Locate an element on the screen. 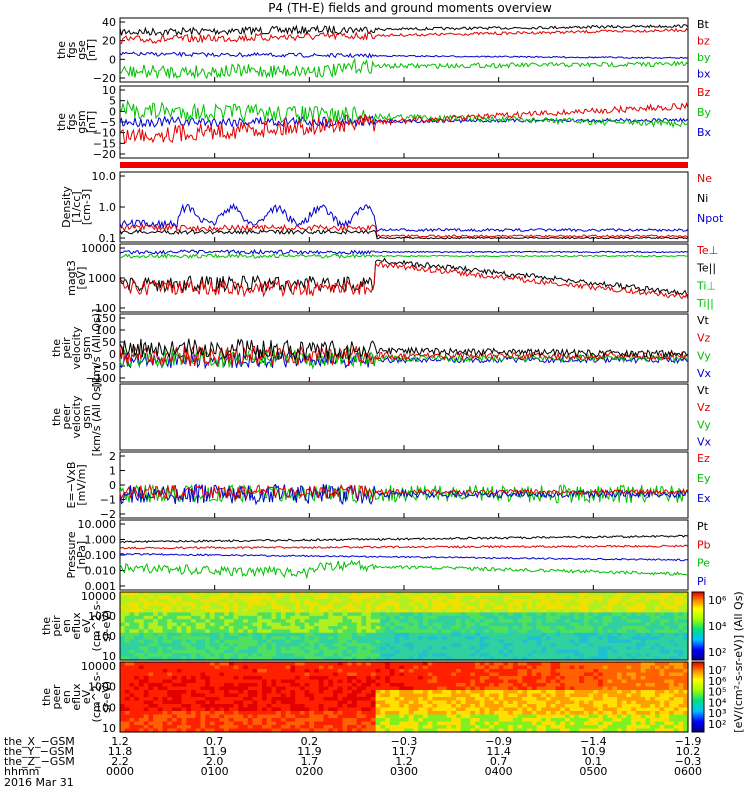 This screenshot has width=750, height=800. y-axis-label: peer is located at coordinates (56, 697).